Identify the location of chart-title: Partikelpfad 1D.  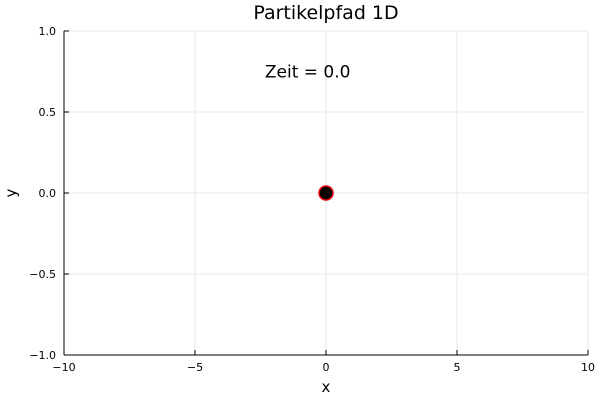
(325, 13).